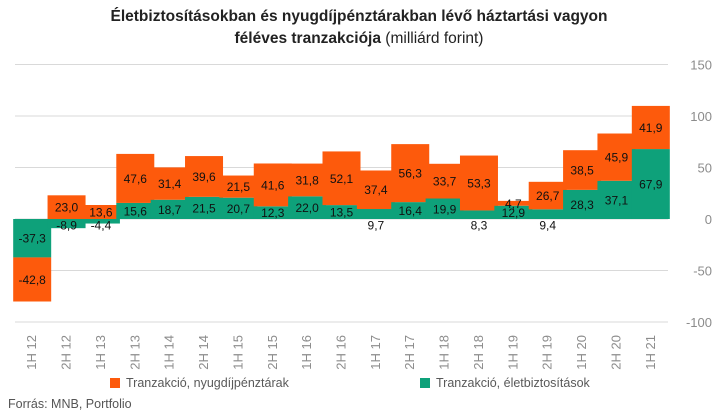  I want to click on x-tick-label: 2H 20, so click(615, 352).